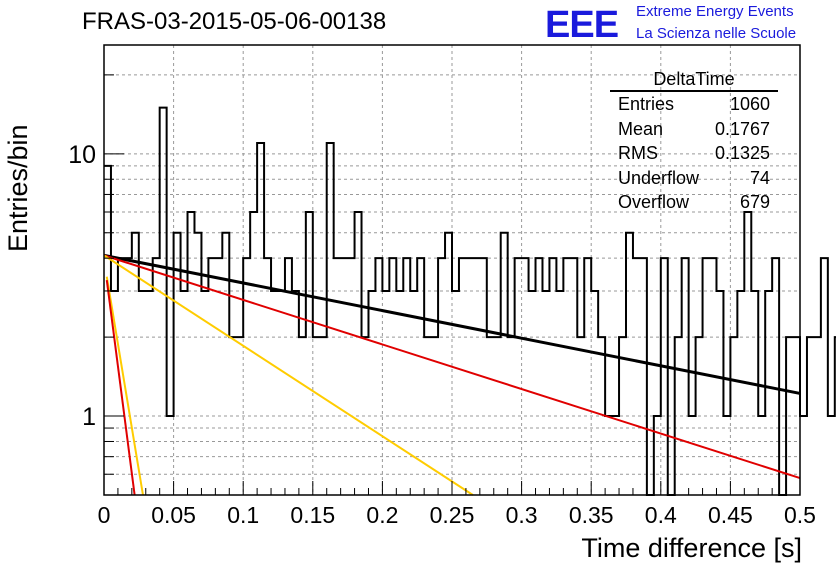 The image size is (836, 572). I want to click on x-tick-label: 0.35, so click(591, 515).